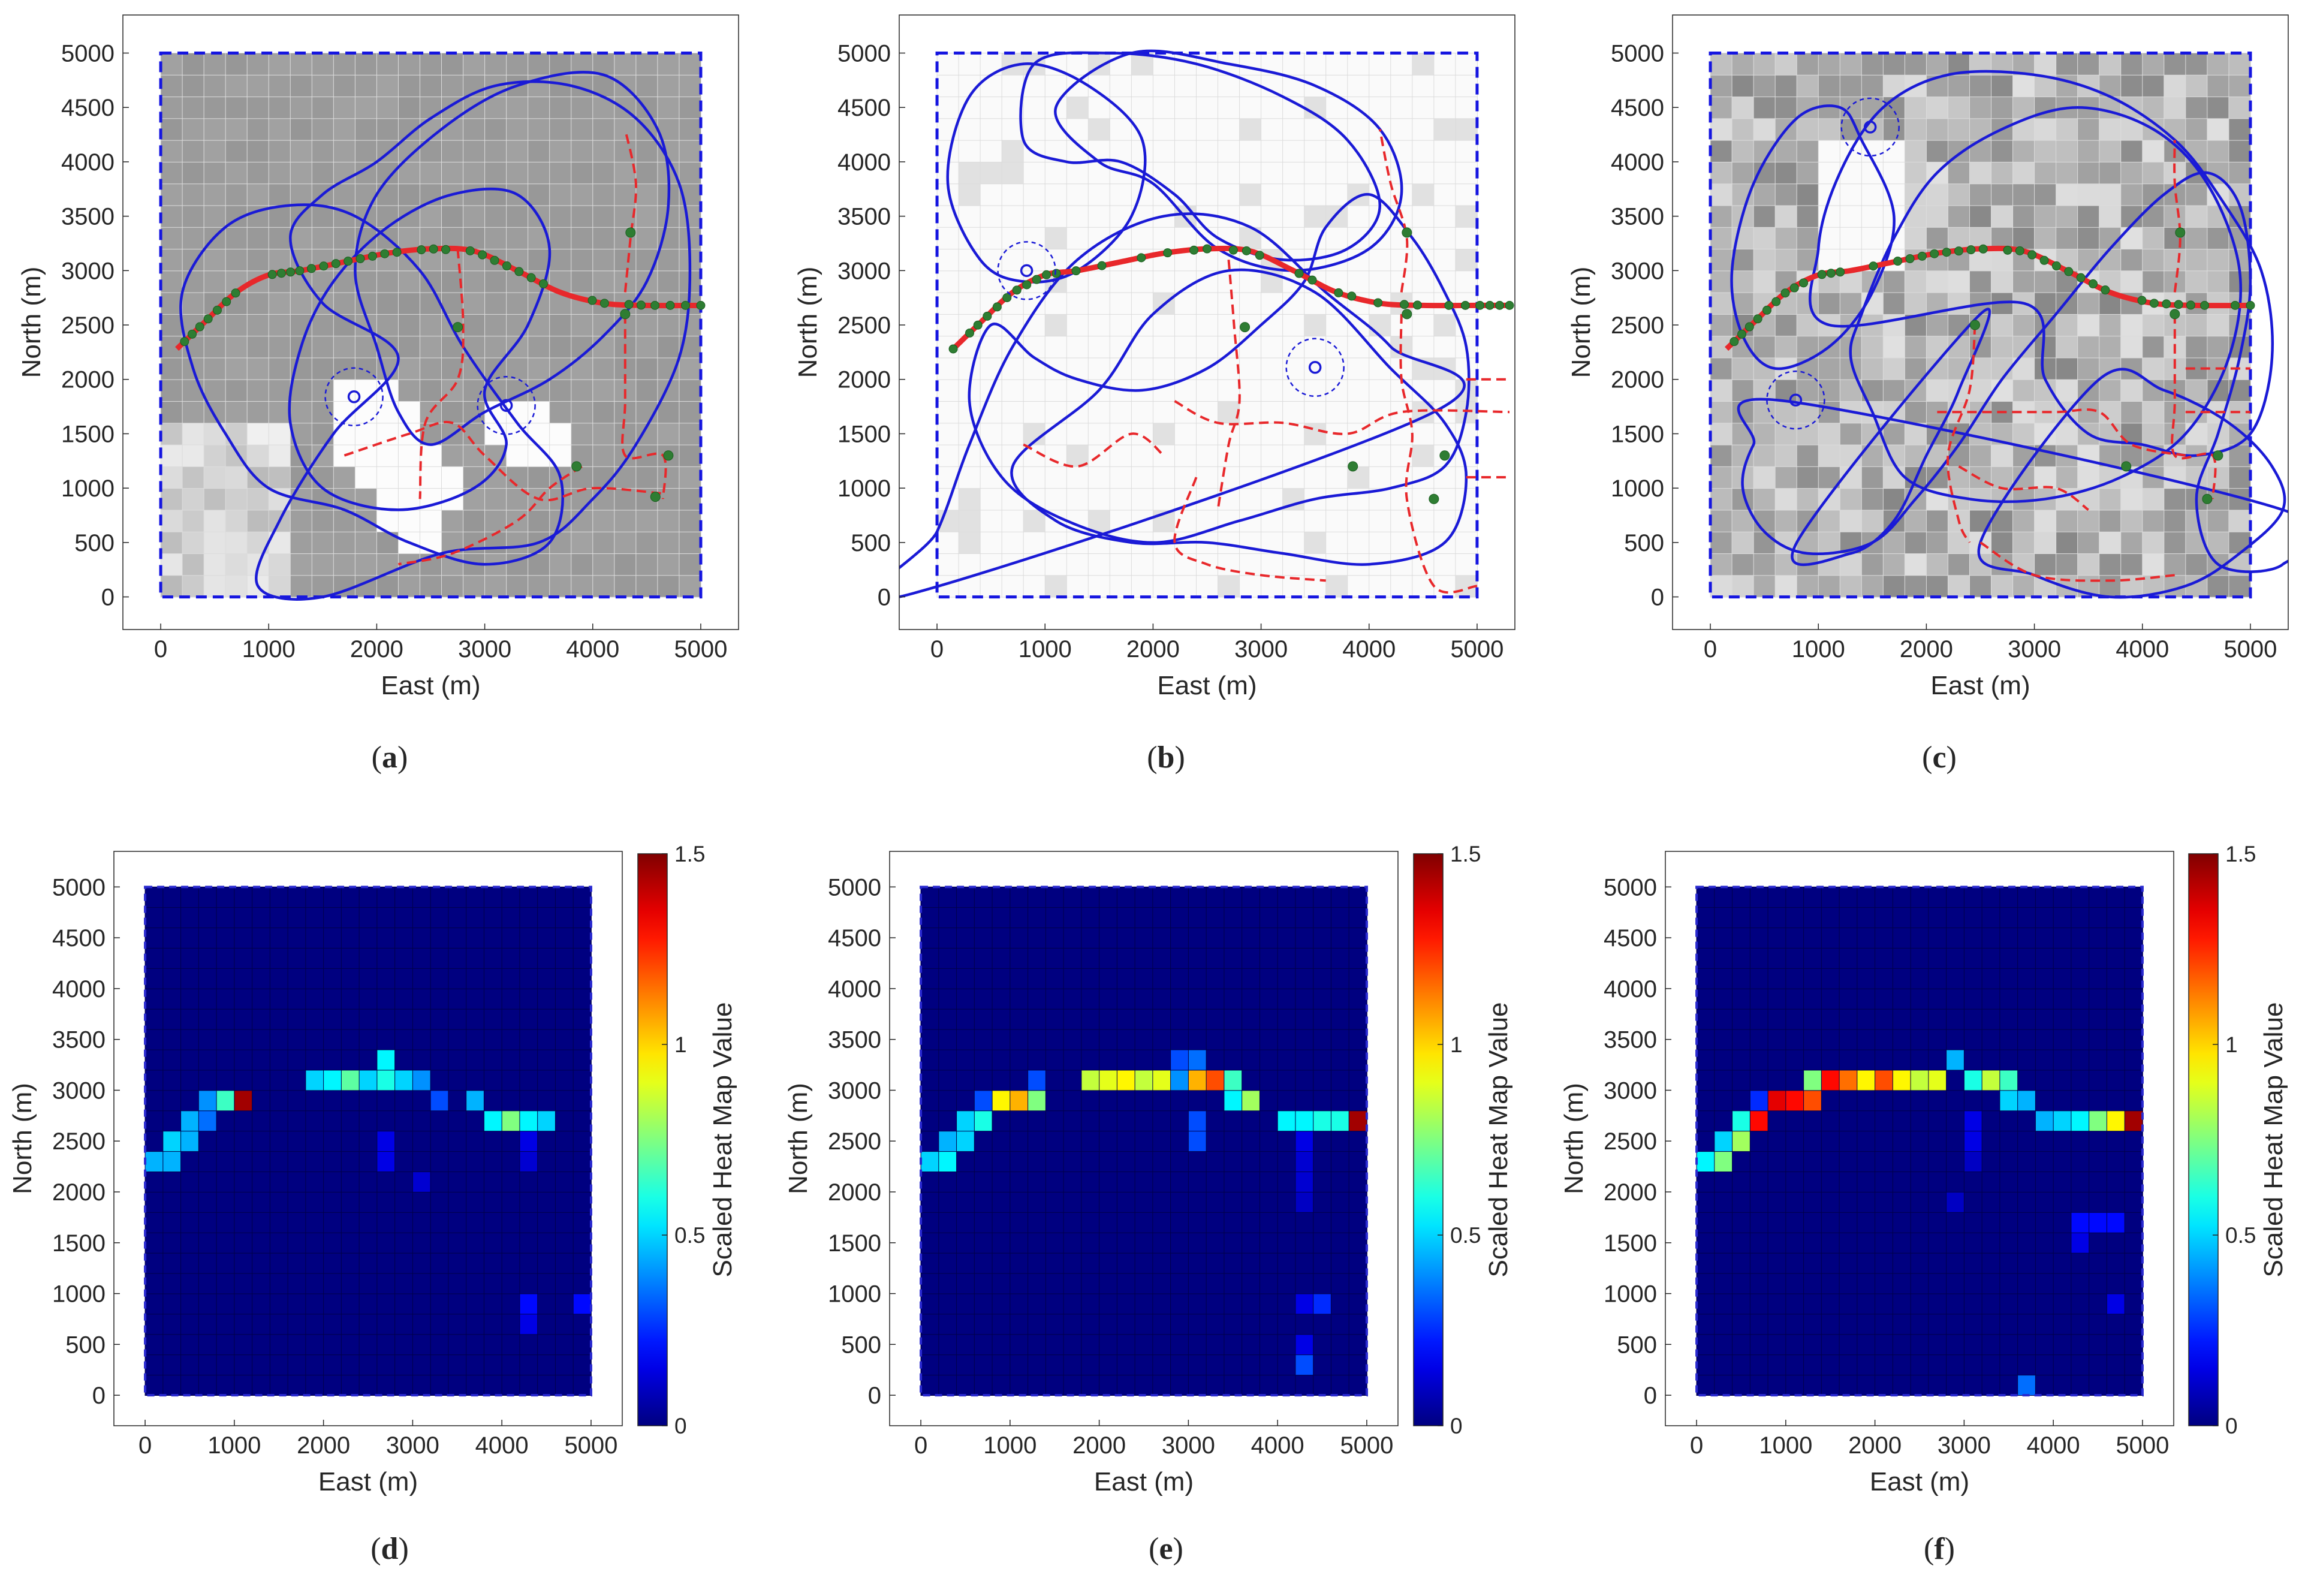  Describe the element at coordinates (1630, 938) in the screenshot. I see `y-tick-label: 4500` at that location.